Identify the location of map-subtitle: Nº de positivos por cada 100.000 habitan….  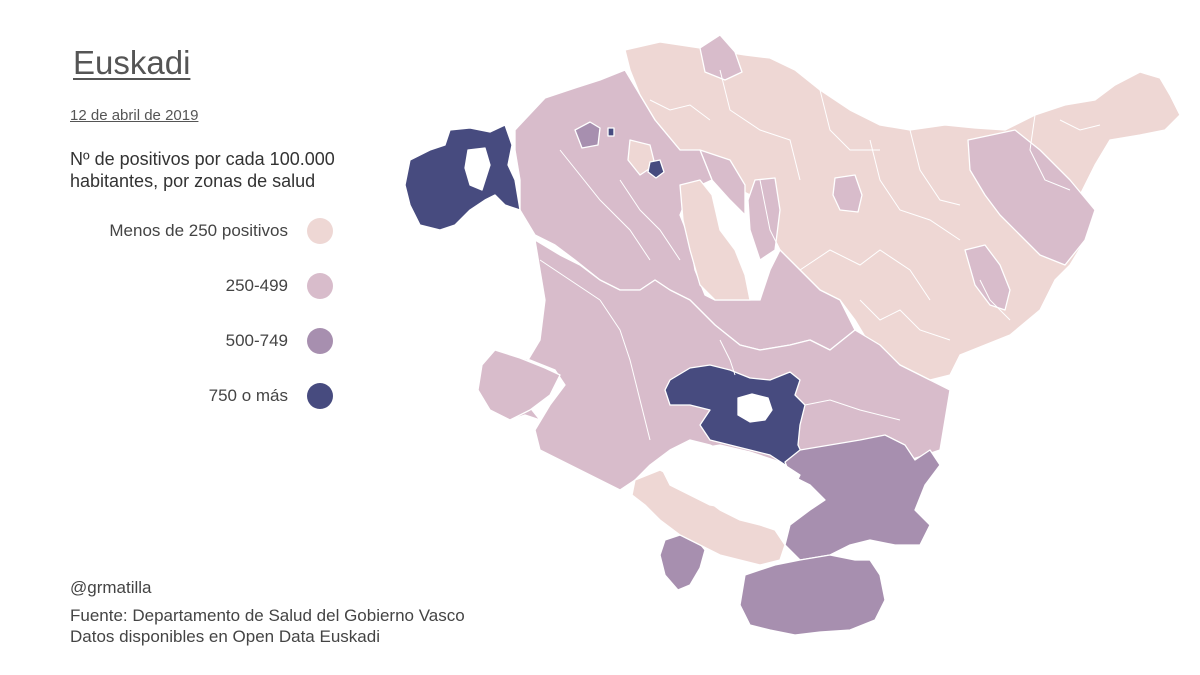
(202, 170).